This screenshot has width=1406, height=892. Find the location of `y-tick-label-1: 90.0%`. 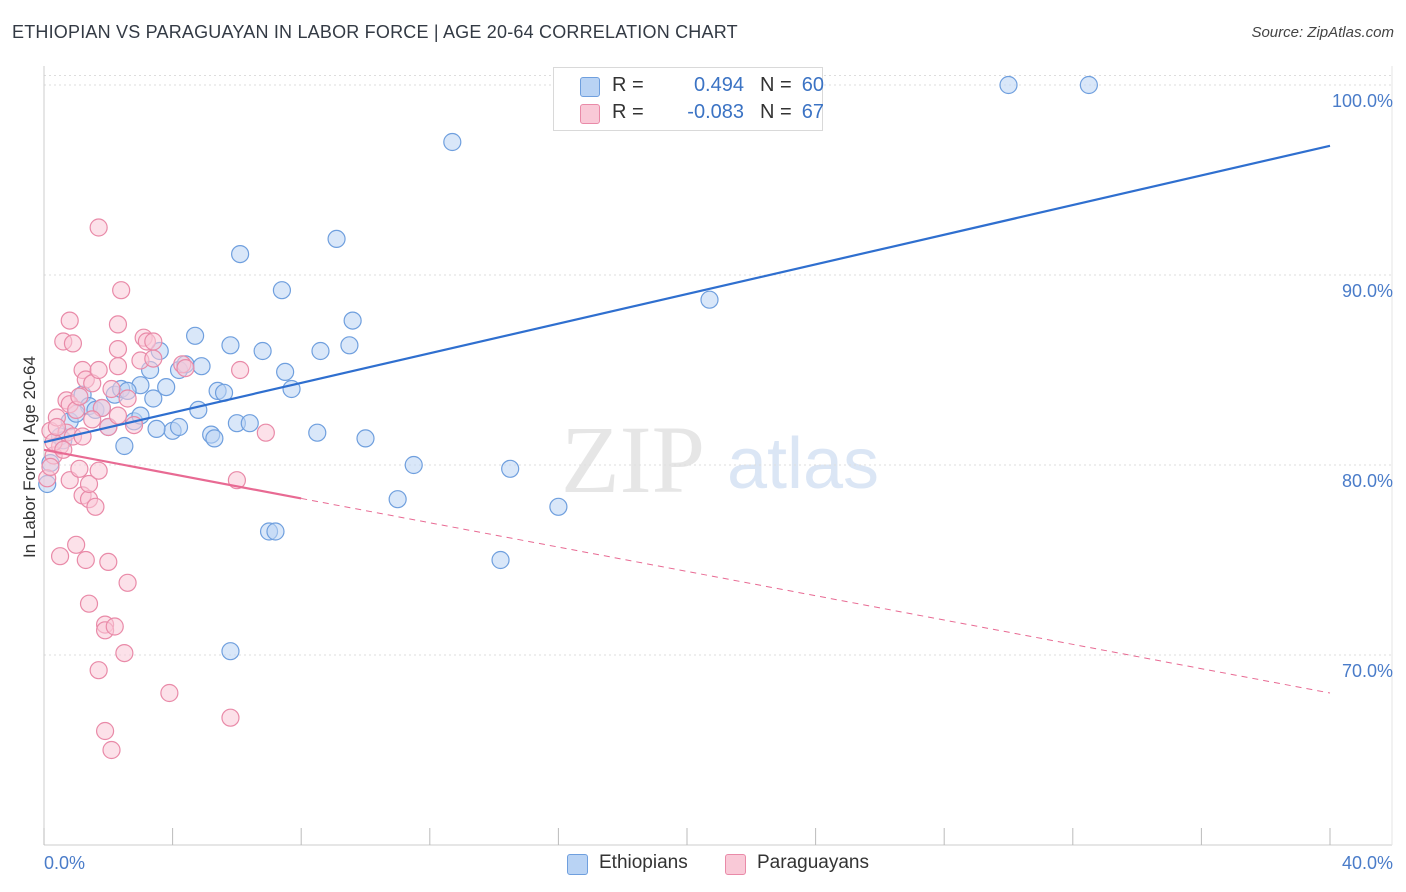

y-tick-label-1: 90.0% is located at coordinates (1367, 291).